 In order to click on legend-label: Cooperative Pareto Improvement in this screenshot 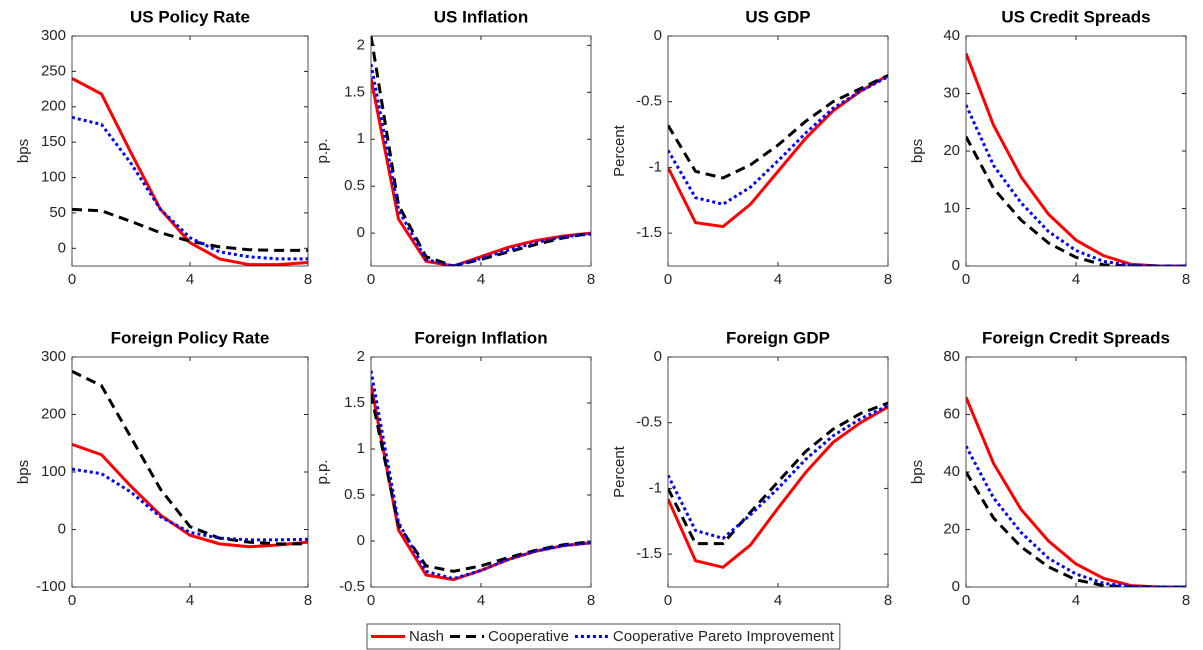, I will do `click(724, 636)`.